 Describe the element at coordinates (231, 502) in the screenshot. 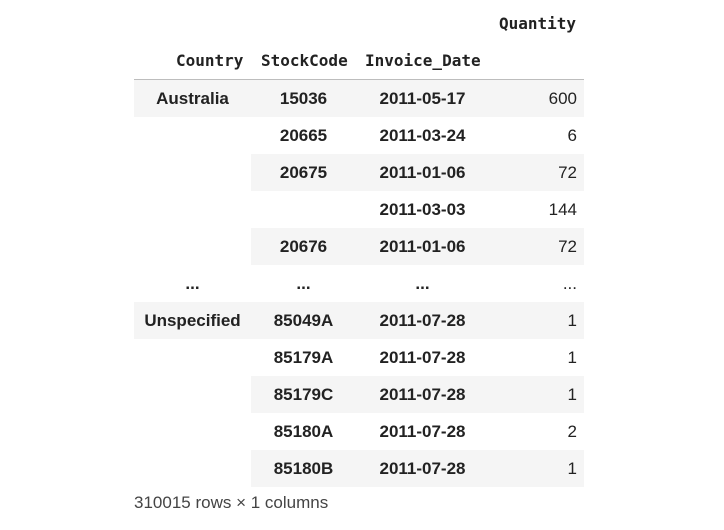

I see `table-shape-footer: 310015 rows × 1 columns` at that location.